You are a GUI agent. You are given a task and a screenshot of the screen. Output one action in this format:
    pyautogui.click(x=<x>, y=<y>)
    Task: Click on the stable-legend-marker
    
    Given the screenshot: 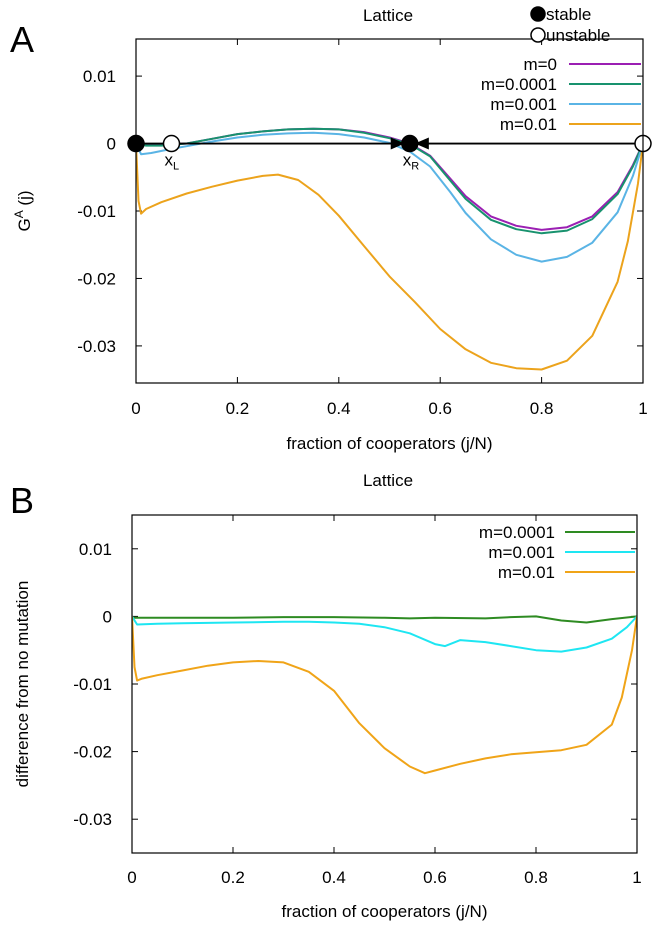 What is the action you would take?
    pyautogui.click(x=538, y=14)
    